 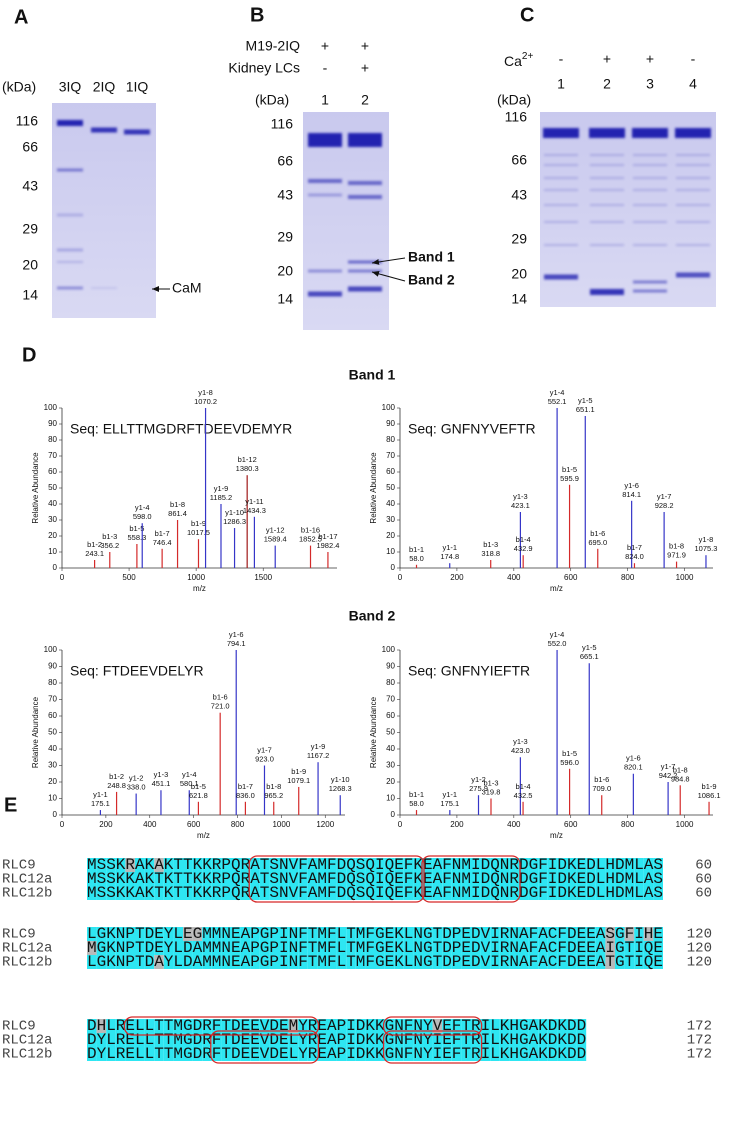 I want to click on arrow, so click(x=388, y=276).